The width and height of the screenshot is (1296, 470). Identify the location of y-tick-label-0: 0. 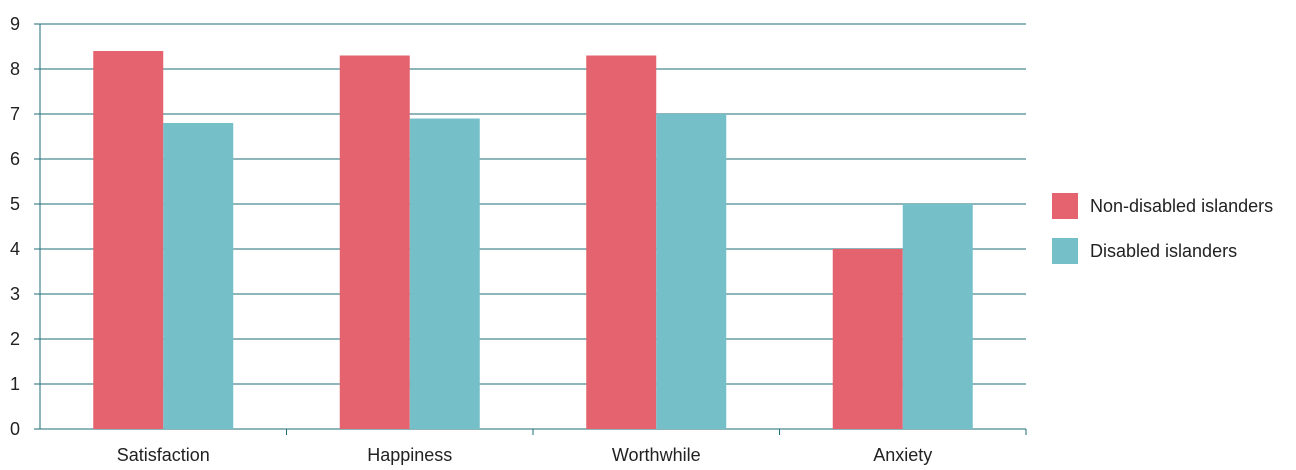
(15, 429).